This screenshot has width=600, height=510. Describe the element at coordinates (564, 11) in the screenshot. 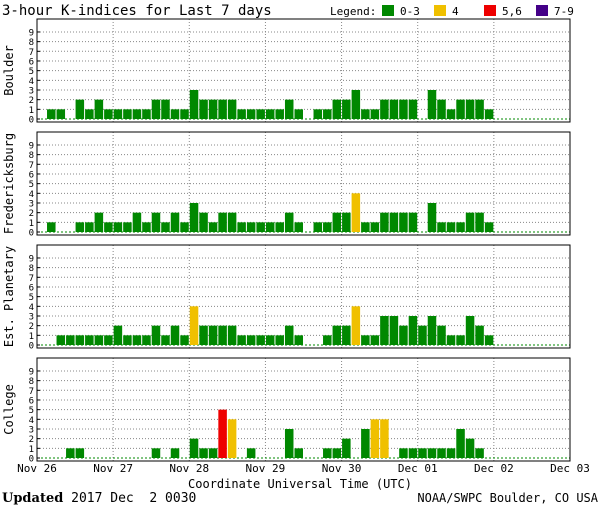

I see `legend-label: 7-9` at that location.